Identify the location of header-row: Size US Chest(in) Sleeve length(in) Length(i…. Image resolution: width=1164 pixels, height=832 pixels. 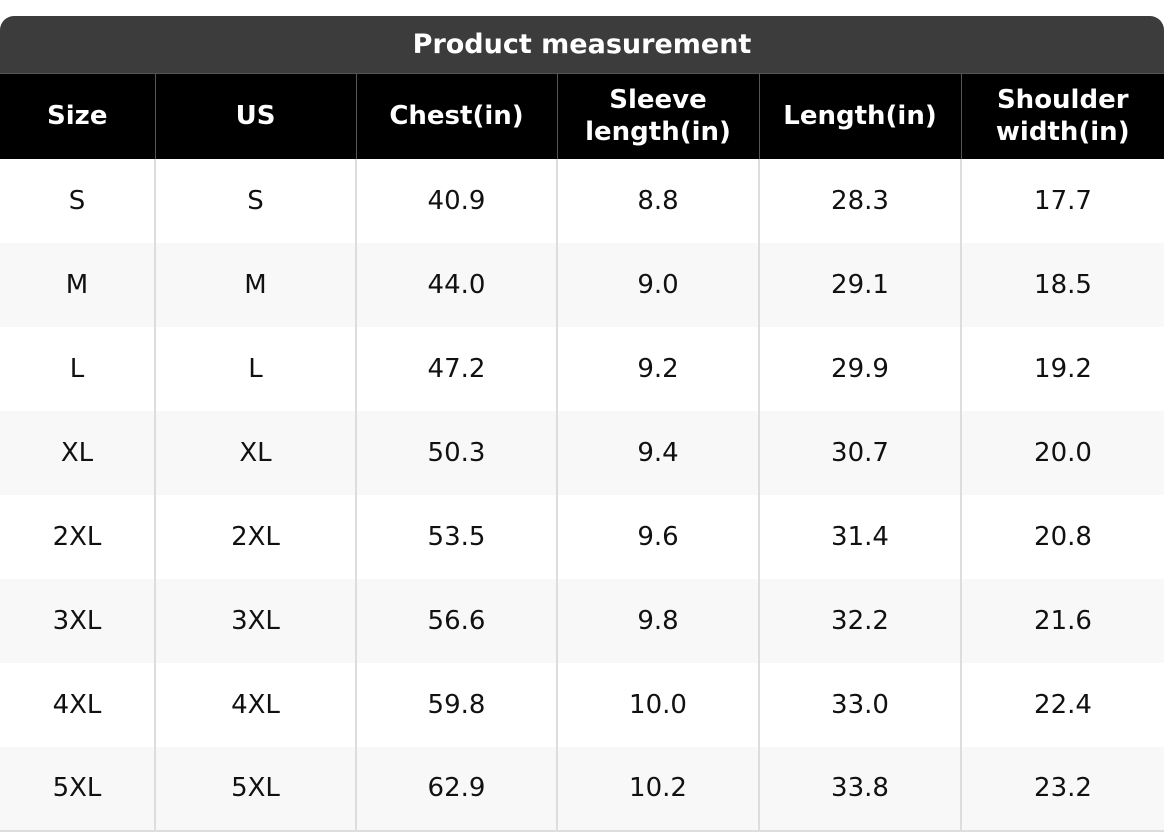
(582, 116).